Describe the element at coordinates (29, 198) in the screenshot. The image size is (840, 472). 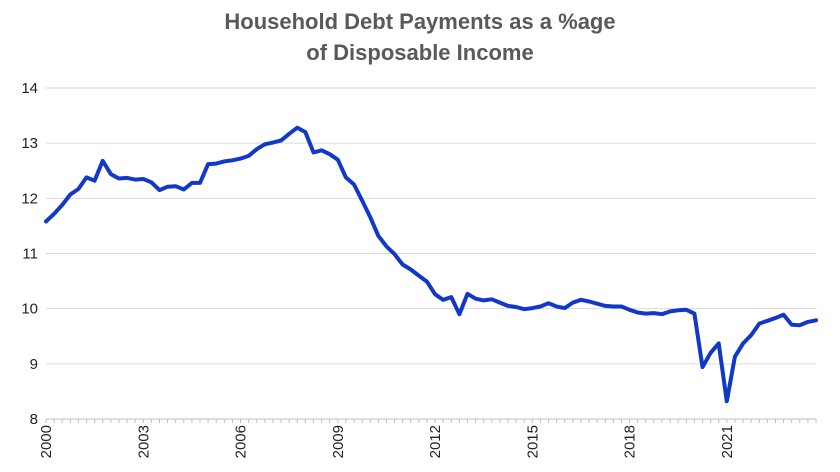
I see `y-tick-label-12: 12` at that location.